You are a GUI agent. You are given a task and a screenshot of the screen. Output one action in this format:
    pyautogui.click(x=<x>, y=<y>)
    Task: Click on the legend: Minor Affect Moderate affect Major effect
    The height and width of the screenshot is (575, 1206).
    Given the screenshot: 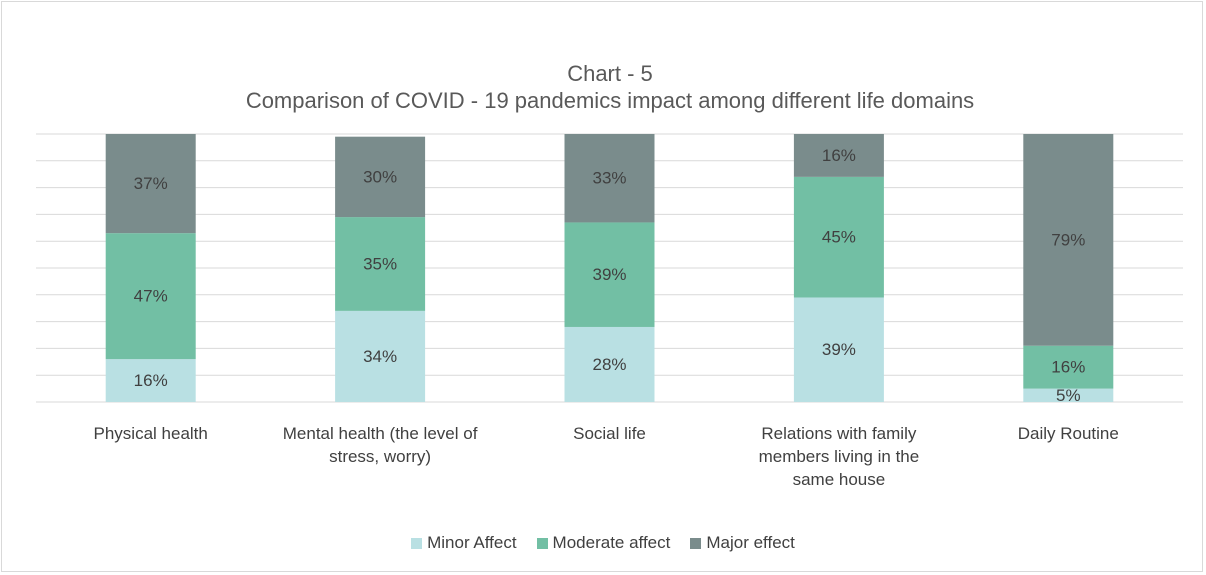 What is the action you would take?
    pyautogui.click(x=603, y=543)
    